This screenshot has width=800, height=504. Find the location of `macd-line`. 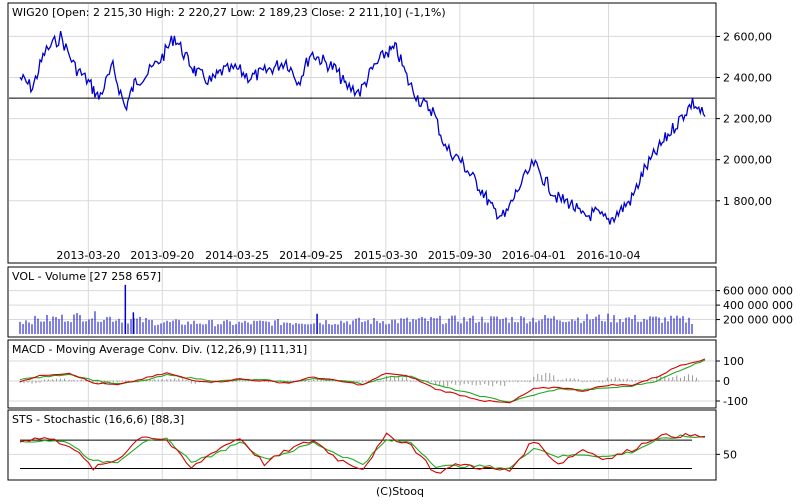

macd-line is located at coordinates (362, 381).